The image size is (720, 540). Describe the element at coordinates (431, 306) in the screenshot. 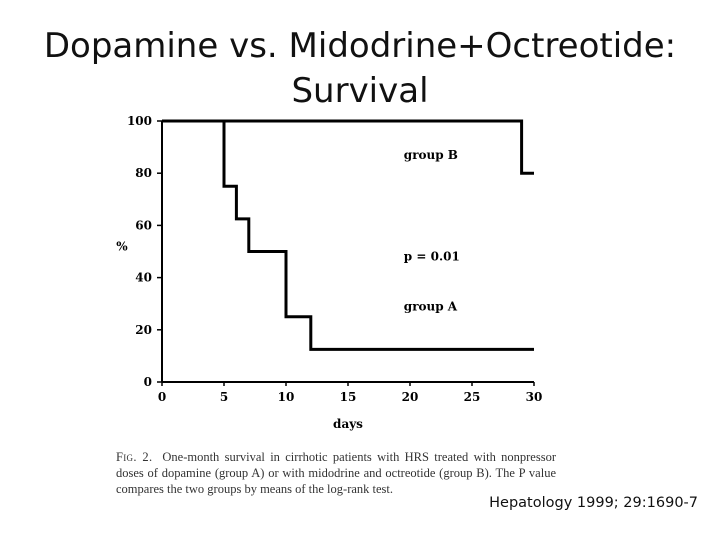

I see `chart-annotation: group A` at that location.